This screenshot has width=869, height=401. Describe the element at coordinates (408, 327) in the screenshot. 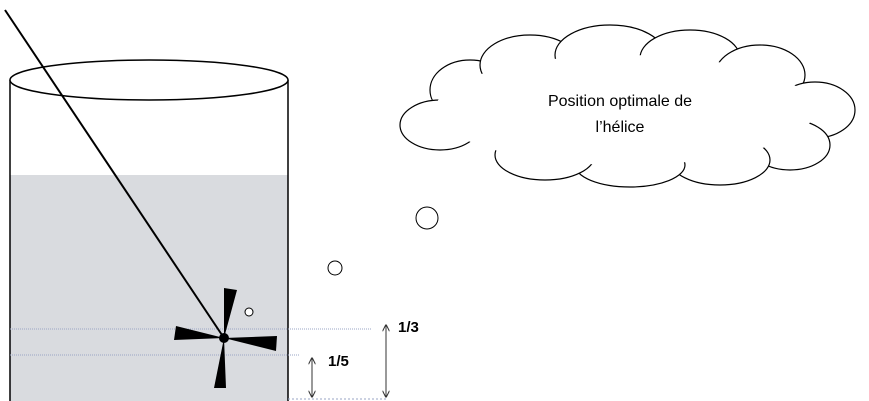

I see `label-third: 1/3` at that location.